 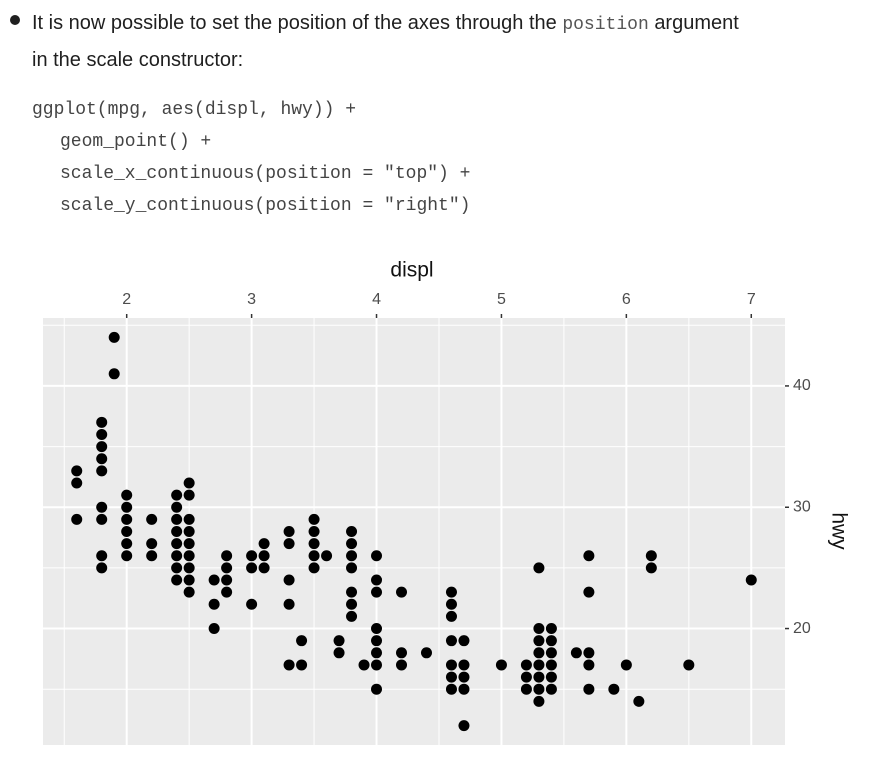 What do you see at coordinates (126, 299) in the screenshot?
I see `x-tick-label: 2` at bounding box center [126, 299].